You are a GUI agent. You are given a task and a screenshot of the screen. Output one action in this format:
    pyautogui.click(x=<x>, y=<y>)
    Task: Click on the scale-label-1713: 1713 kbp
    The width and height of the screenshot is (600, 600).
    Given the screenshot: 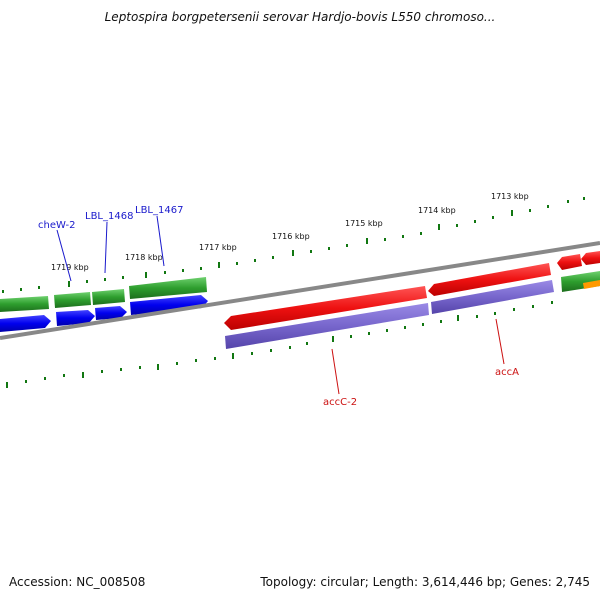 What is the action you would take?
    pyautogui.click(x=510, y=196)
    